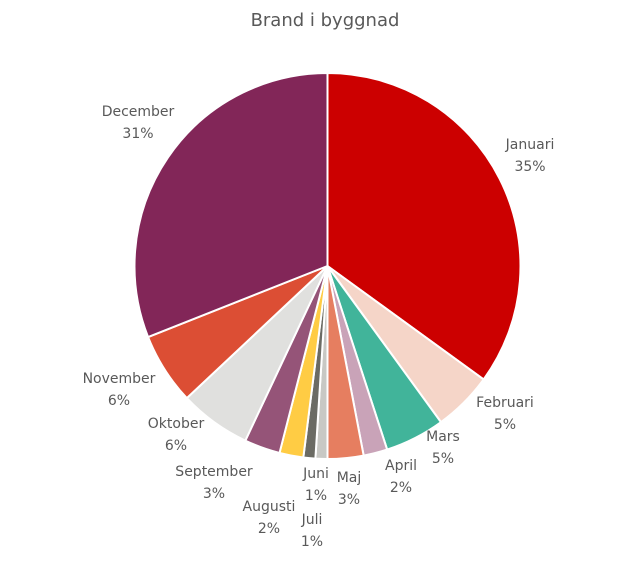 The image size is (621, 567). What do you see at coordinates (312, 531) in the screenshot?
I see `data-label-juli: Juli 1%` at bounding box center [312, 531].